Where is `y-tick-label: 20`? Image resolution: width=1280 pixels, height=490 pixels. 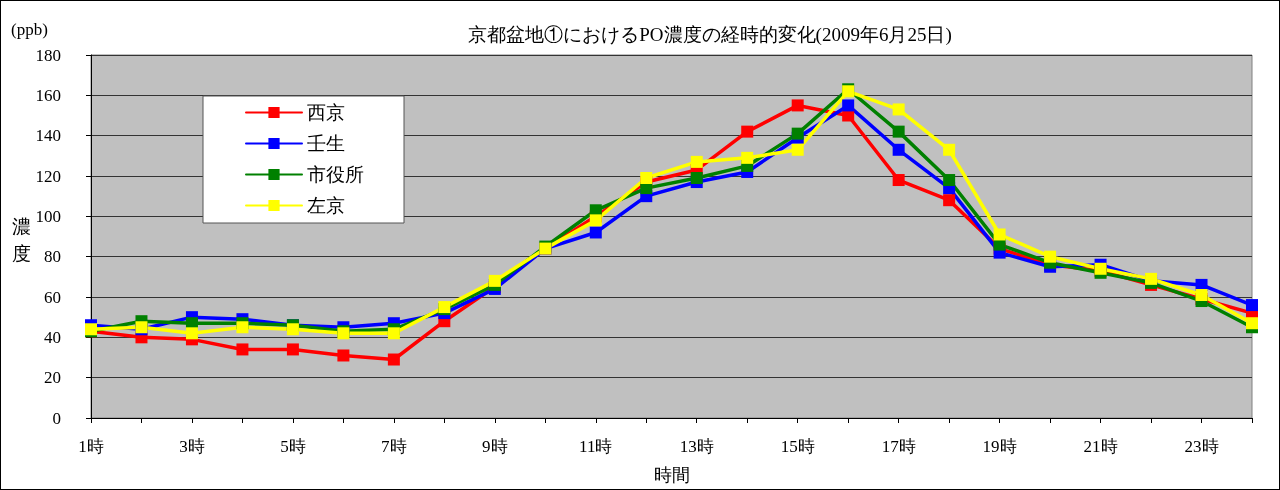 y-tick-label: 20 is located at coordinates (52, 378).